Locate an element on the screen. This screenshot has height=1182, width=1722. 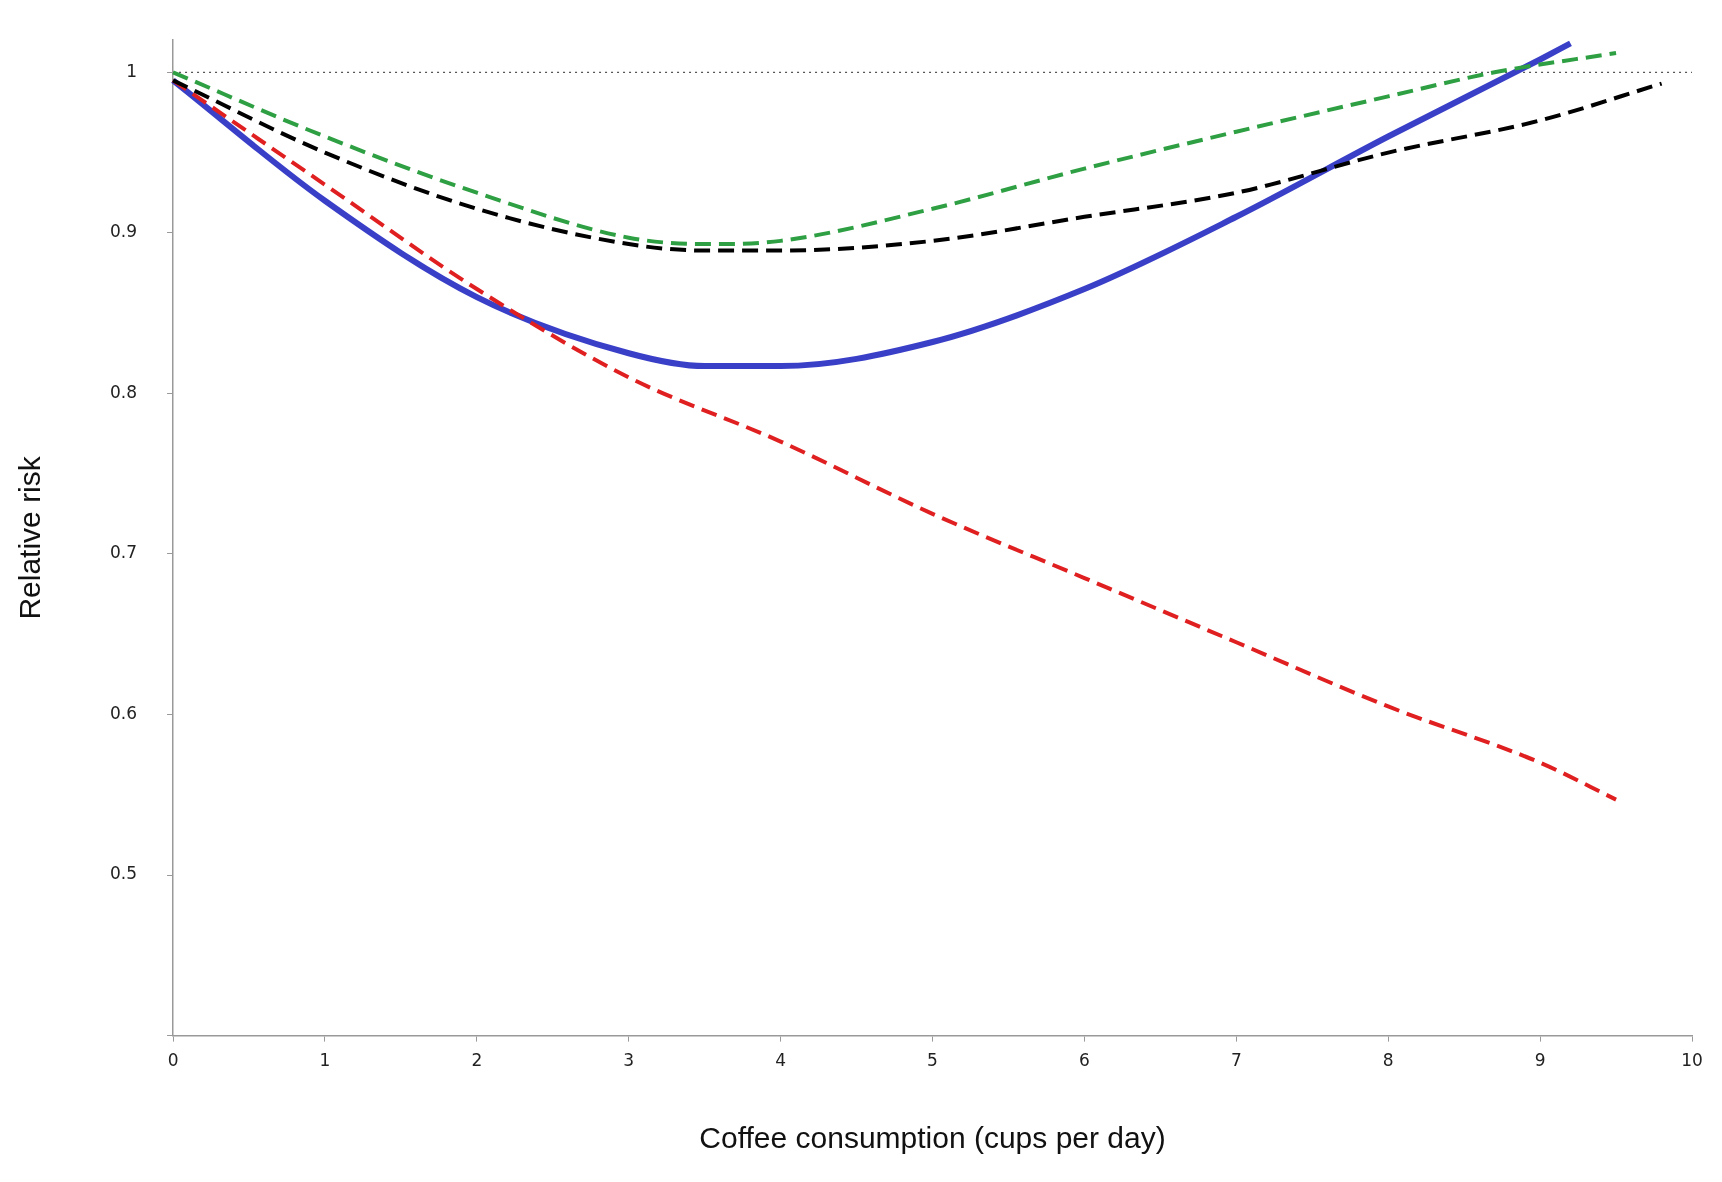
y-axis-title: Relative risk is located at coordinates (30, 537).